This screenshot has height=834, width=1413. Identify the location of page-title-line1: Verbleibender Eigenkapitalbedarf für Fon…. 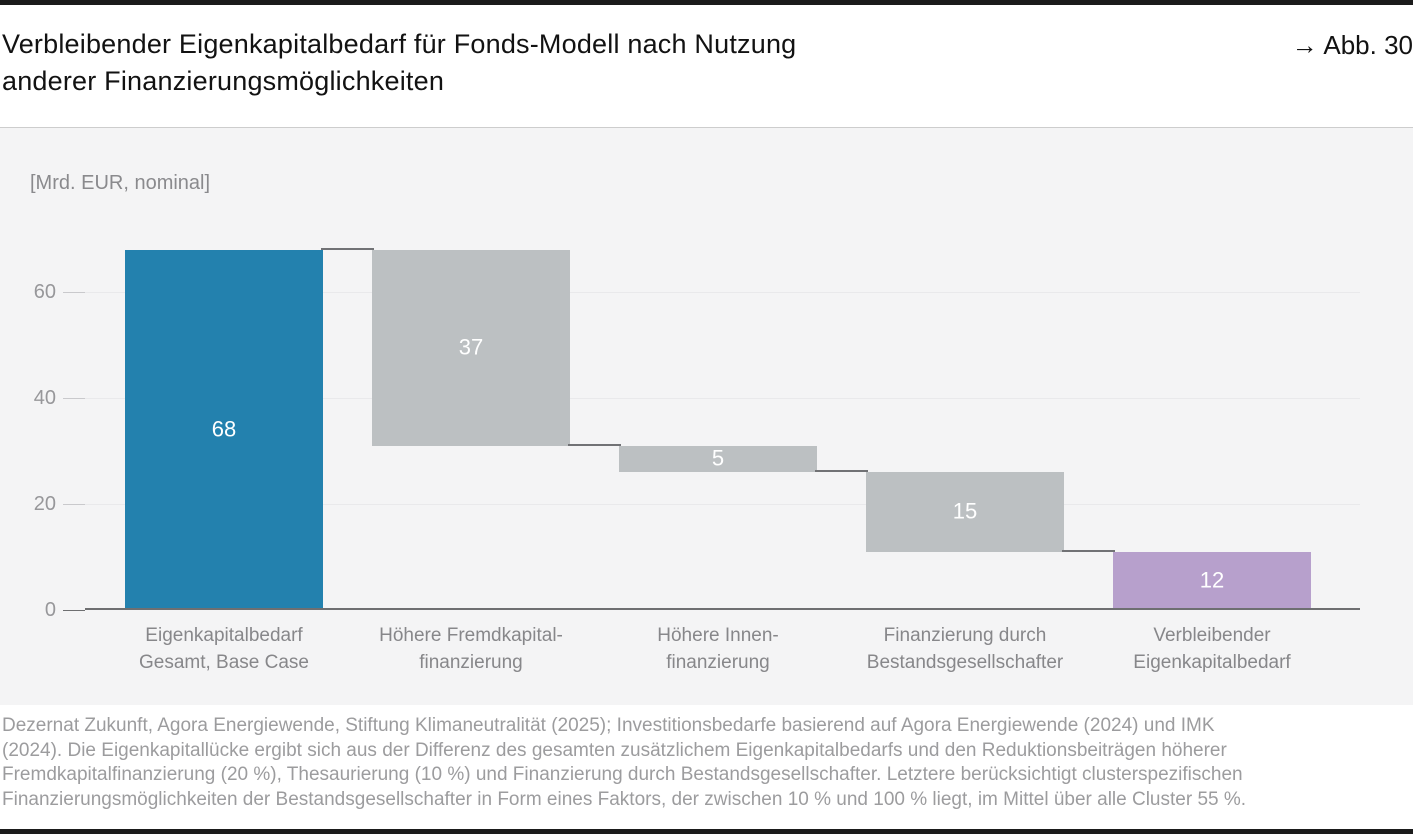
(399, 44).